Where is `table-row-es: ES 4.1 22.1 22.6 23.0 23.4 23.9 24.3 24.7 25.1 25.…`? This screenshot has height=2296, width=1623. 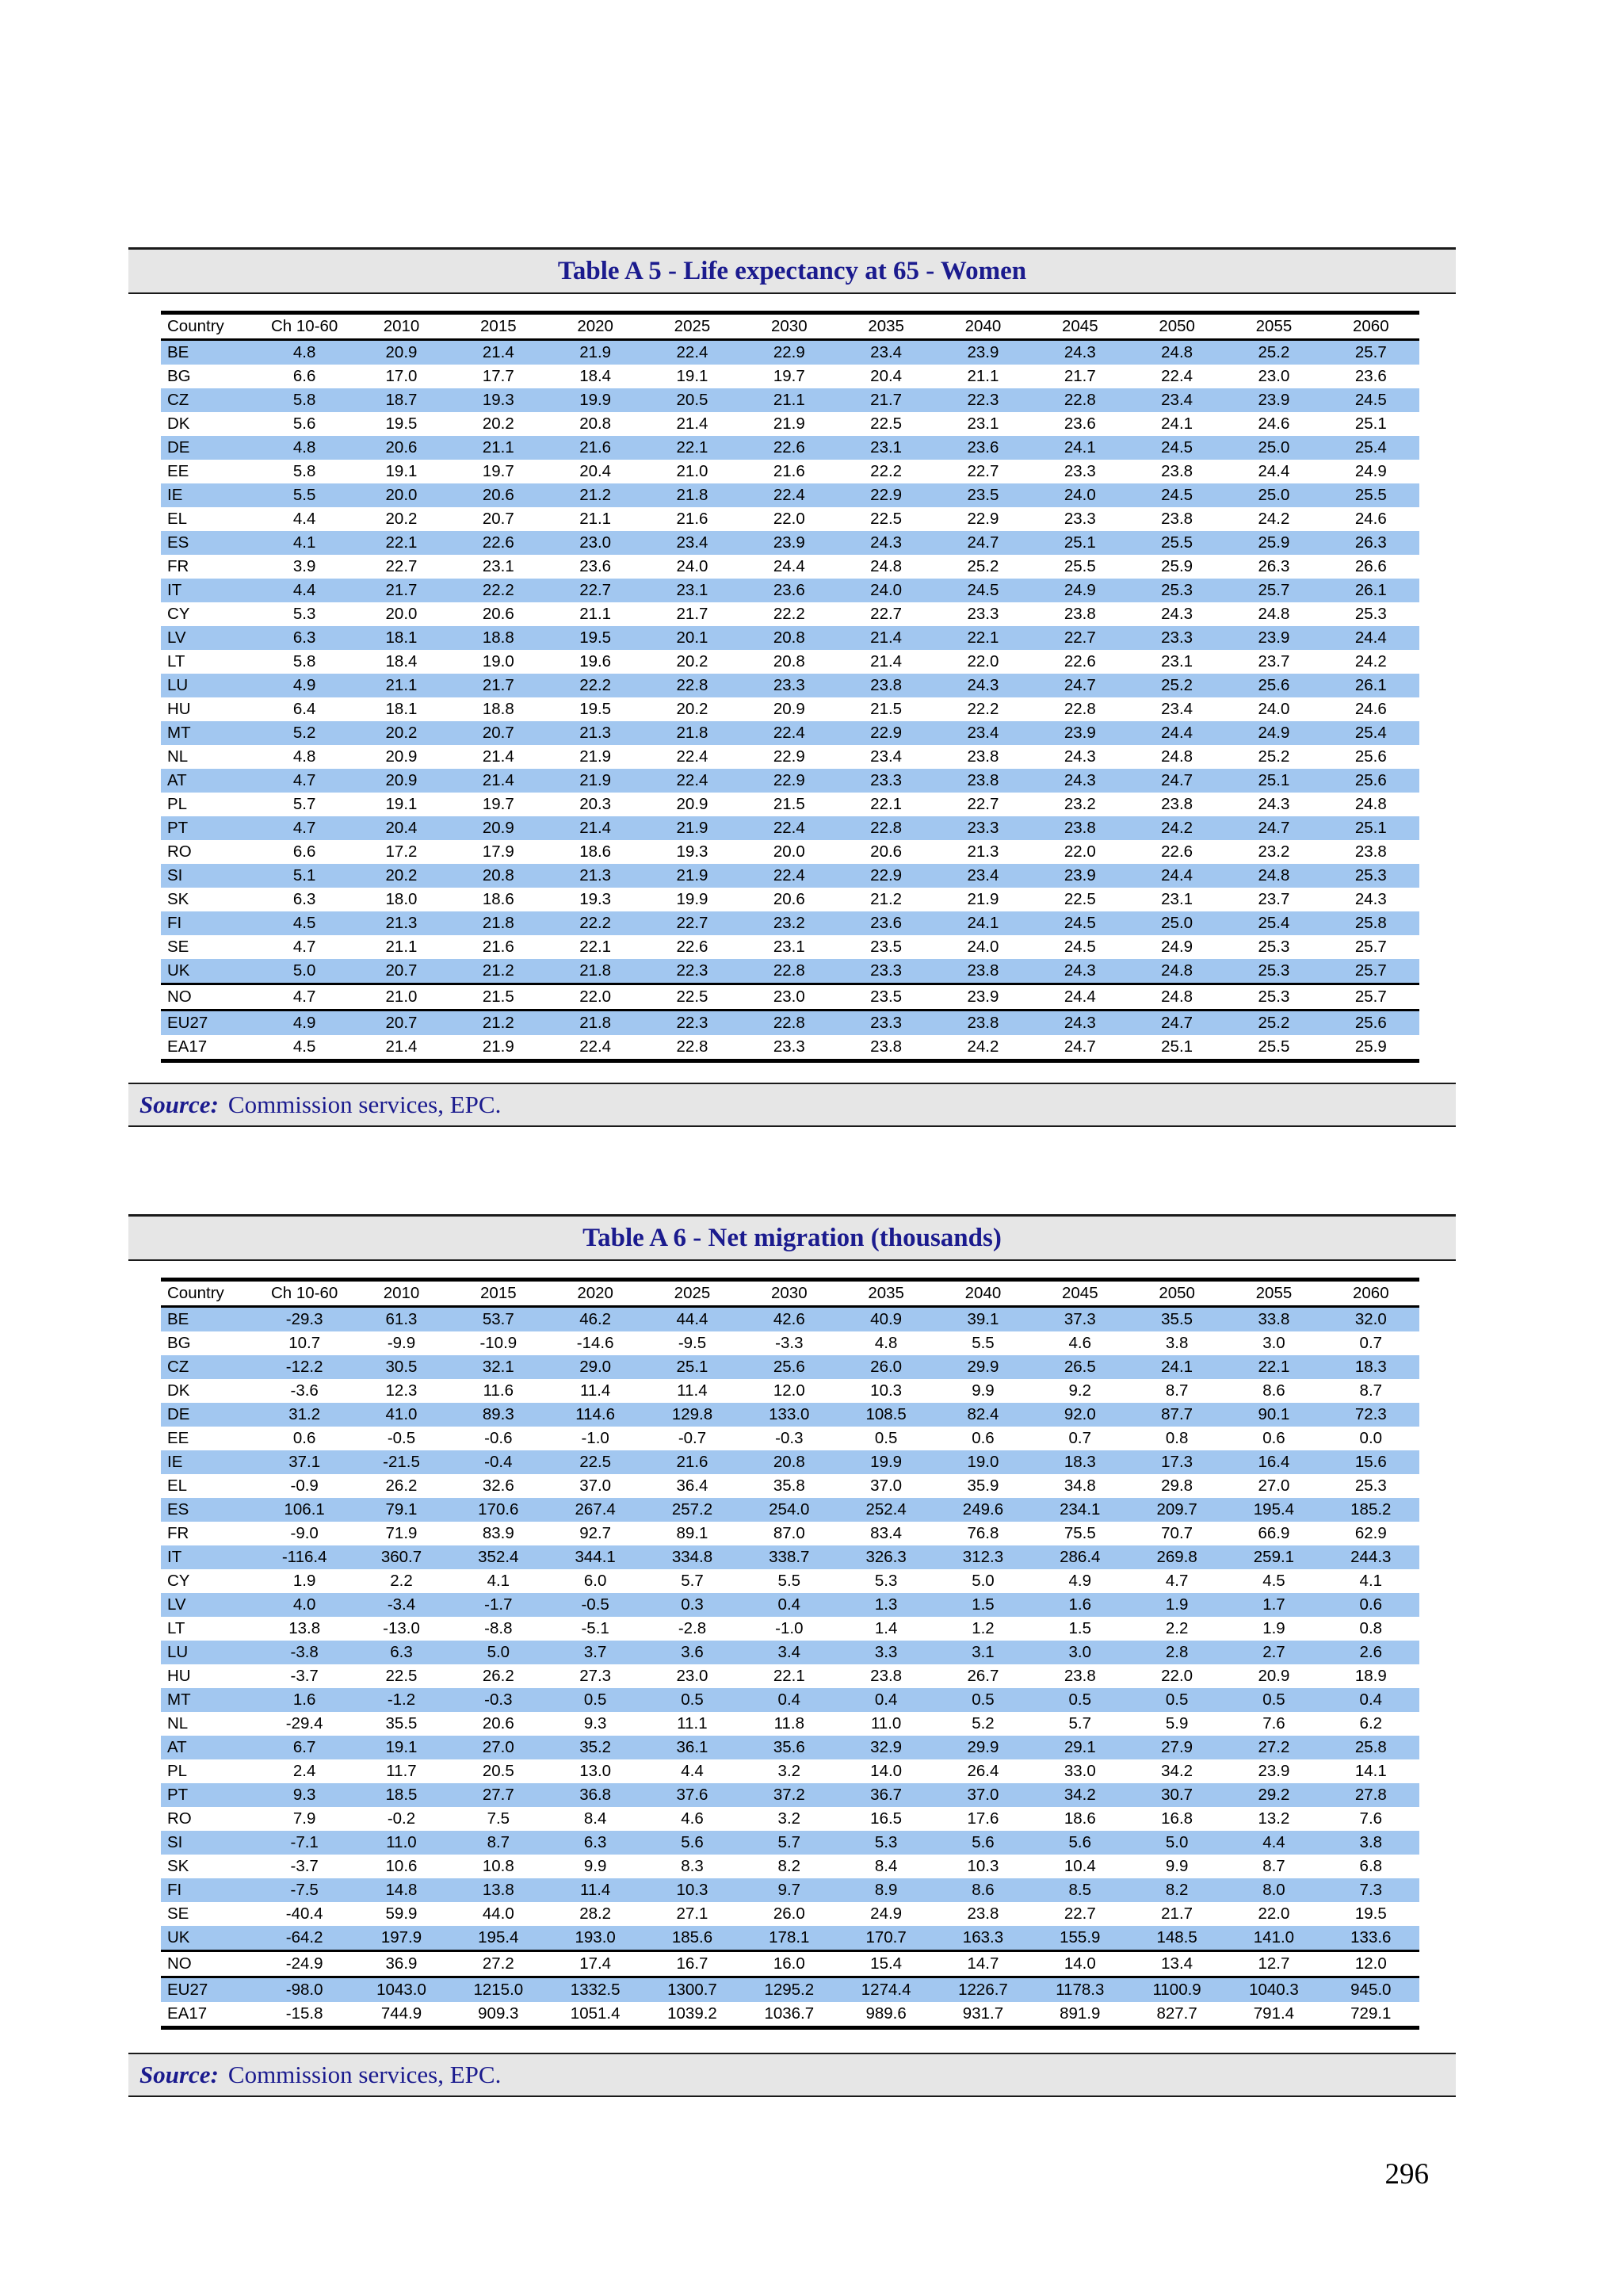
table-row-es: ES 4.1 22.1 22.6 23.0 23.4 23.9 24.3 24.7 25.1 25.… is located at coordinates (790, 543).